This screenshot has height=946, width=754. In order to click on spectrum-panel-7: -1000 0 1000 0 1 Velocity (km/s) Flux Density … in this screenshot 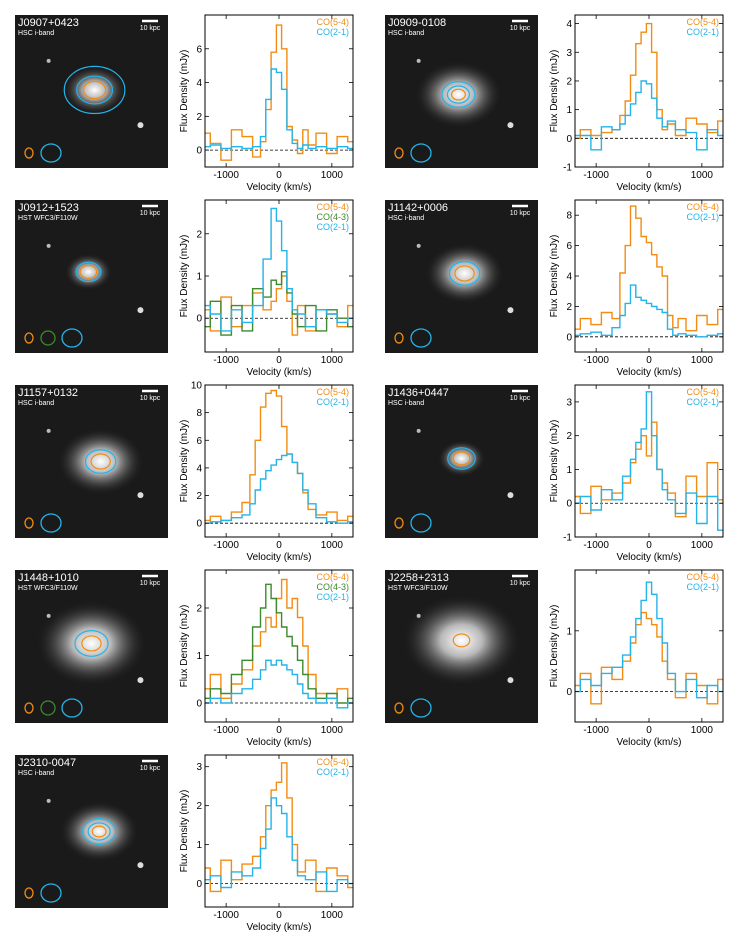, I will do `click(636, 658)`.